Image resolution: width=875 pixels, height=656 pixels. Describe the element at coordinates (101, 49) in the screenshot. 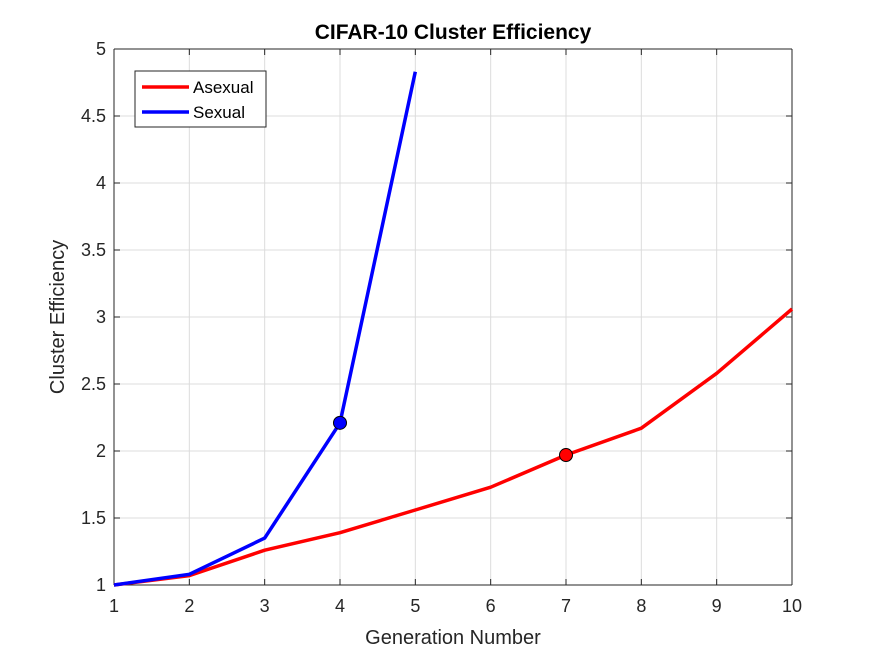

I see `y-tick-label: 5` at that location.